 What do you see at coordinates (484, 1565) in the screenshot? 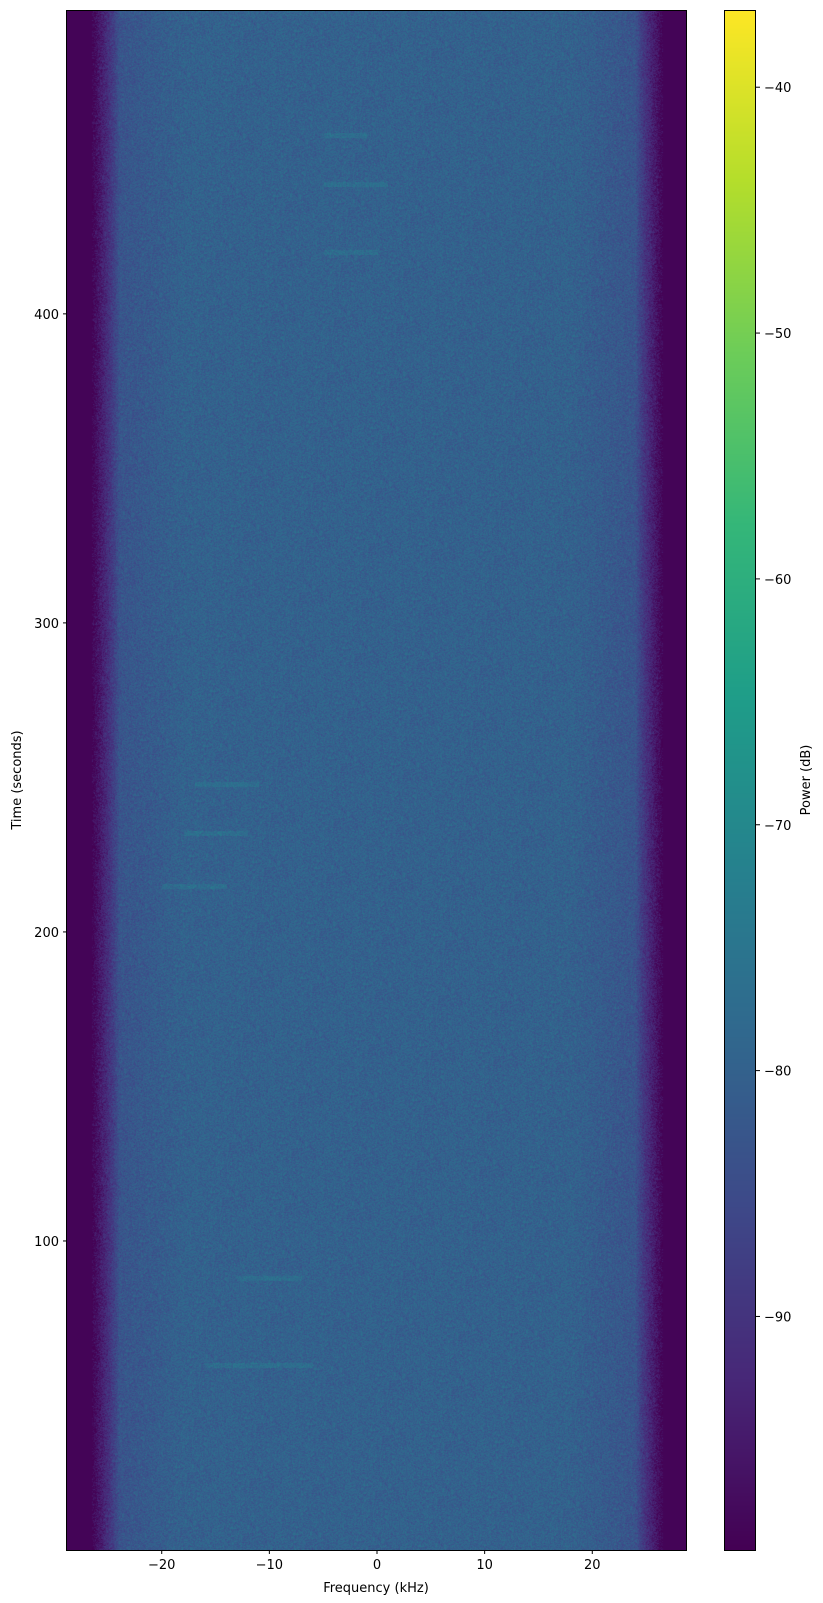
I see `x-tick-label: 10` at bounding box center [484, 1565].